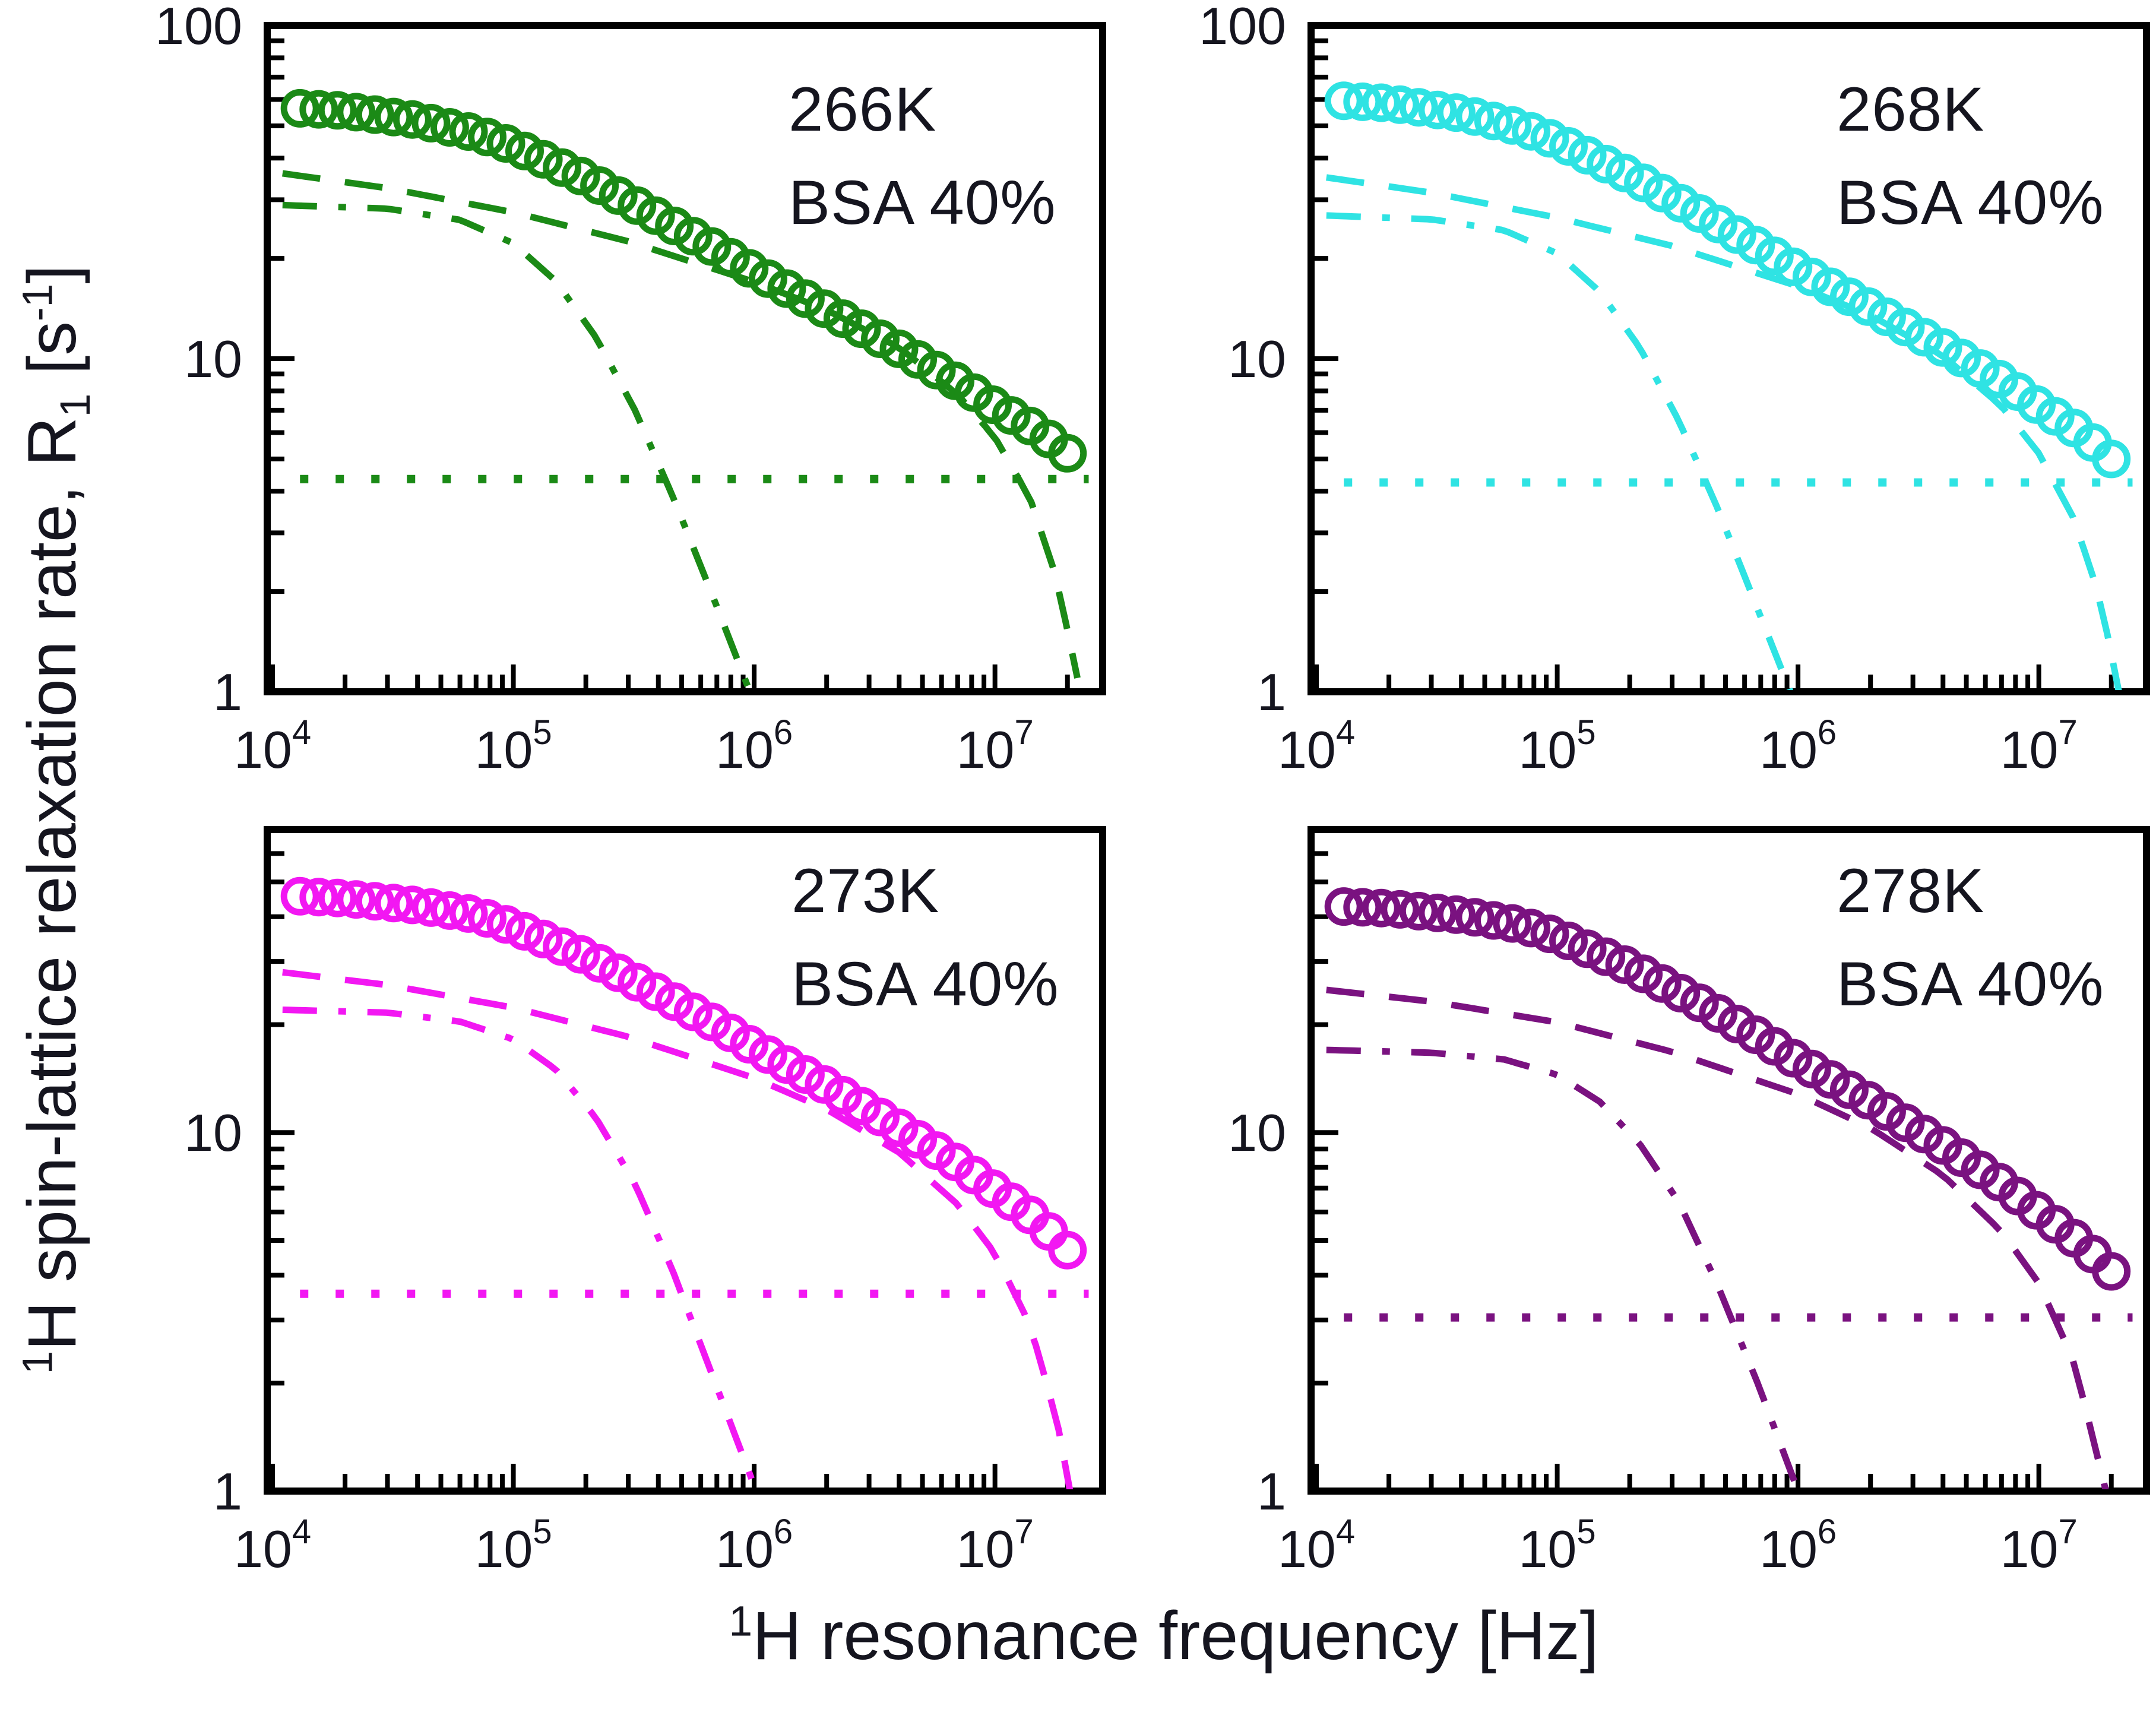  Describe the element at coordinates (683, 1073) in the screenshot. I see `data-series-273K` at that location.